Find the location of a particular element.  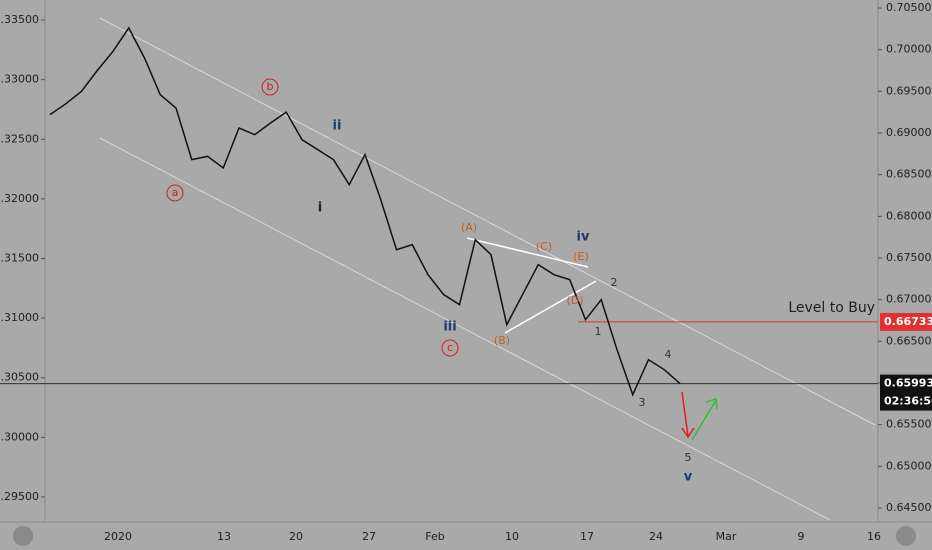

logo-left is located at coordinates (23, 536).